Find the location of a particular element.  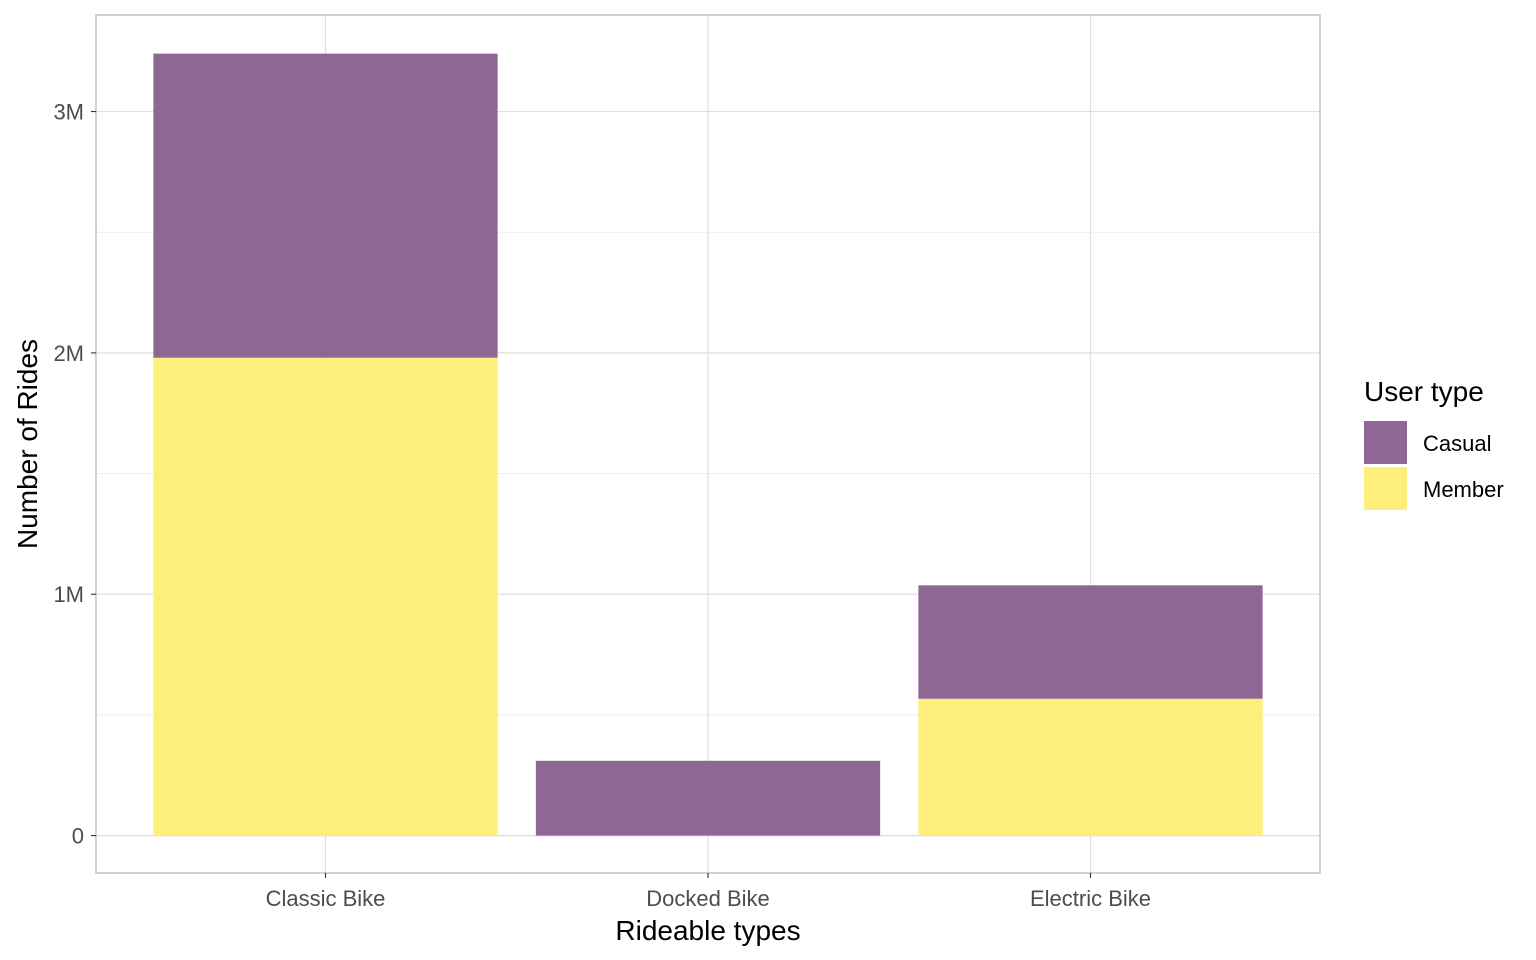

y-tick-label: 2M is located at coordinates (68, 353).